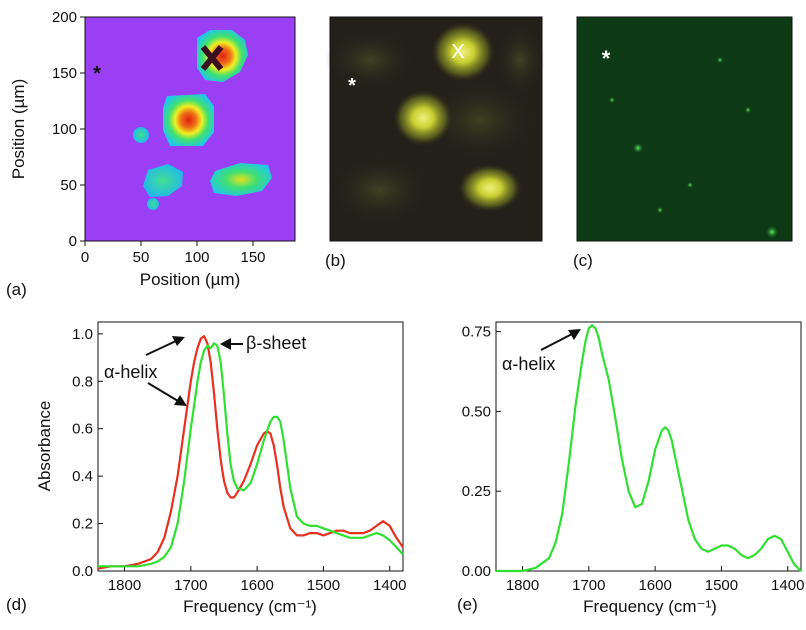 The width and height of the screenshot is (806, 630). I want to click on chart-d-xtick-1800: 1800, so click(124, 585).